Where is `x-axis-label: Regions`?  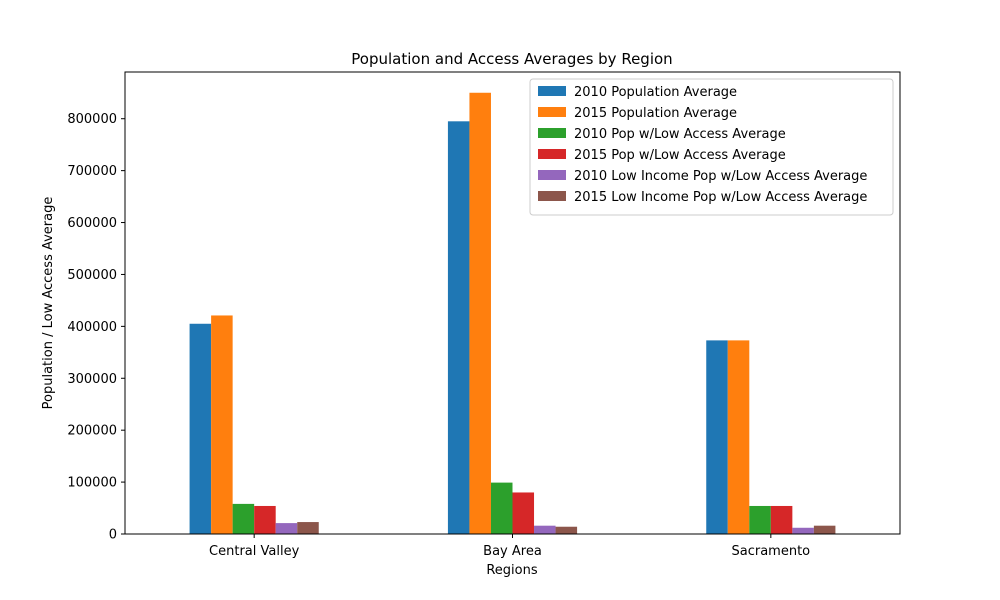 x-axis-label: Regions is located at coordinates (512, 570).